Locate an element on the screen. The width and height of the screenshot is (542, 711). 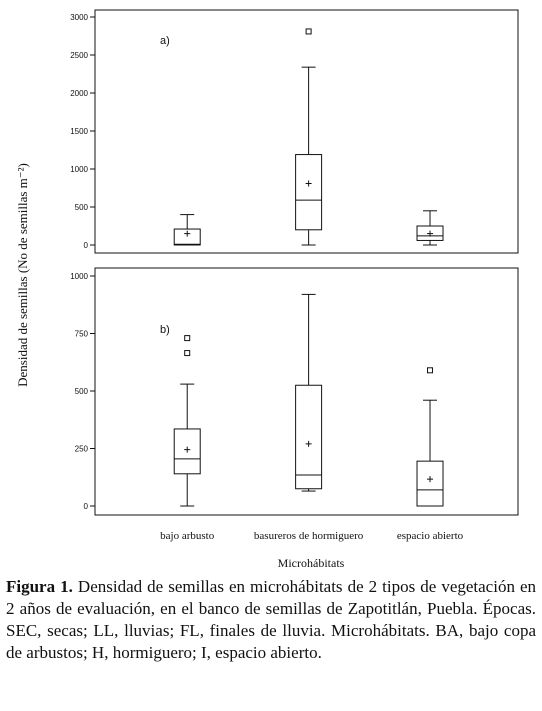
y-tick-label: 1500 is located at coordinates (79, 131).